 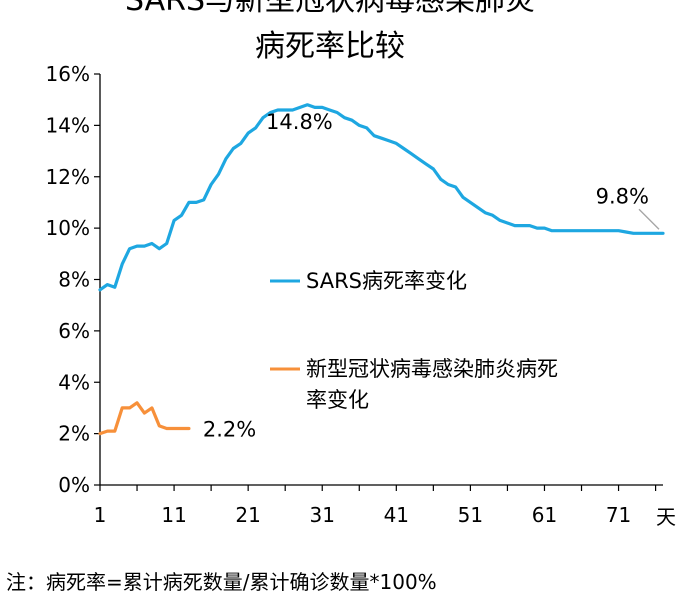 What do you see at coordinates (337, 400) in the screenshot?
I see `legend-label-ncov-line2: 率变化` at bounding box center [337, 400].